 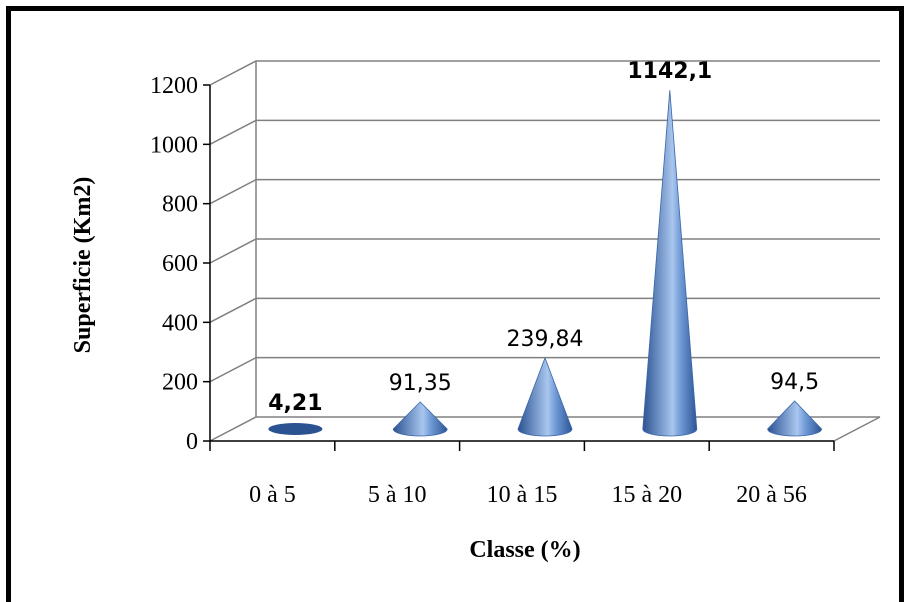 What do you see at coordinates (295, 403) in the screenshot?
I see `data-label: 4,21` at bounding box center [295, 403].